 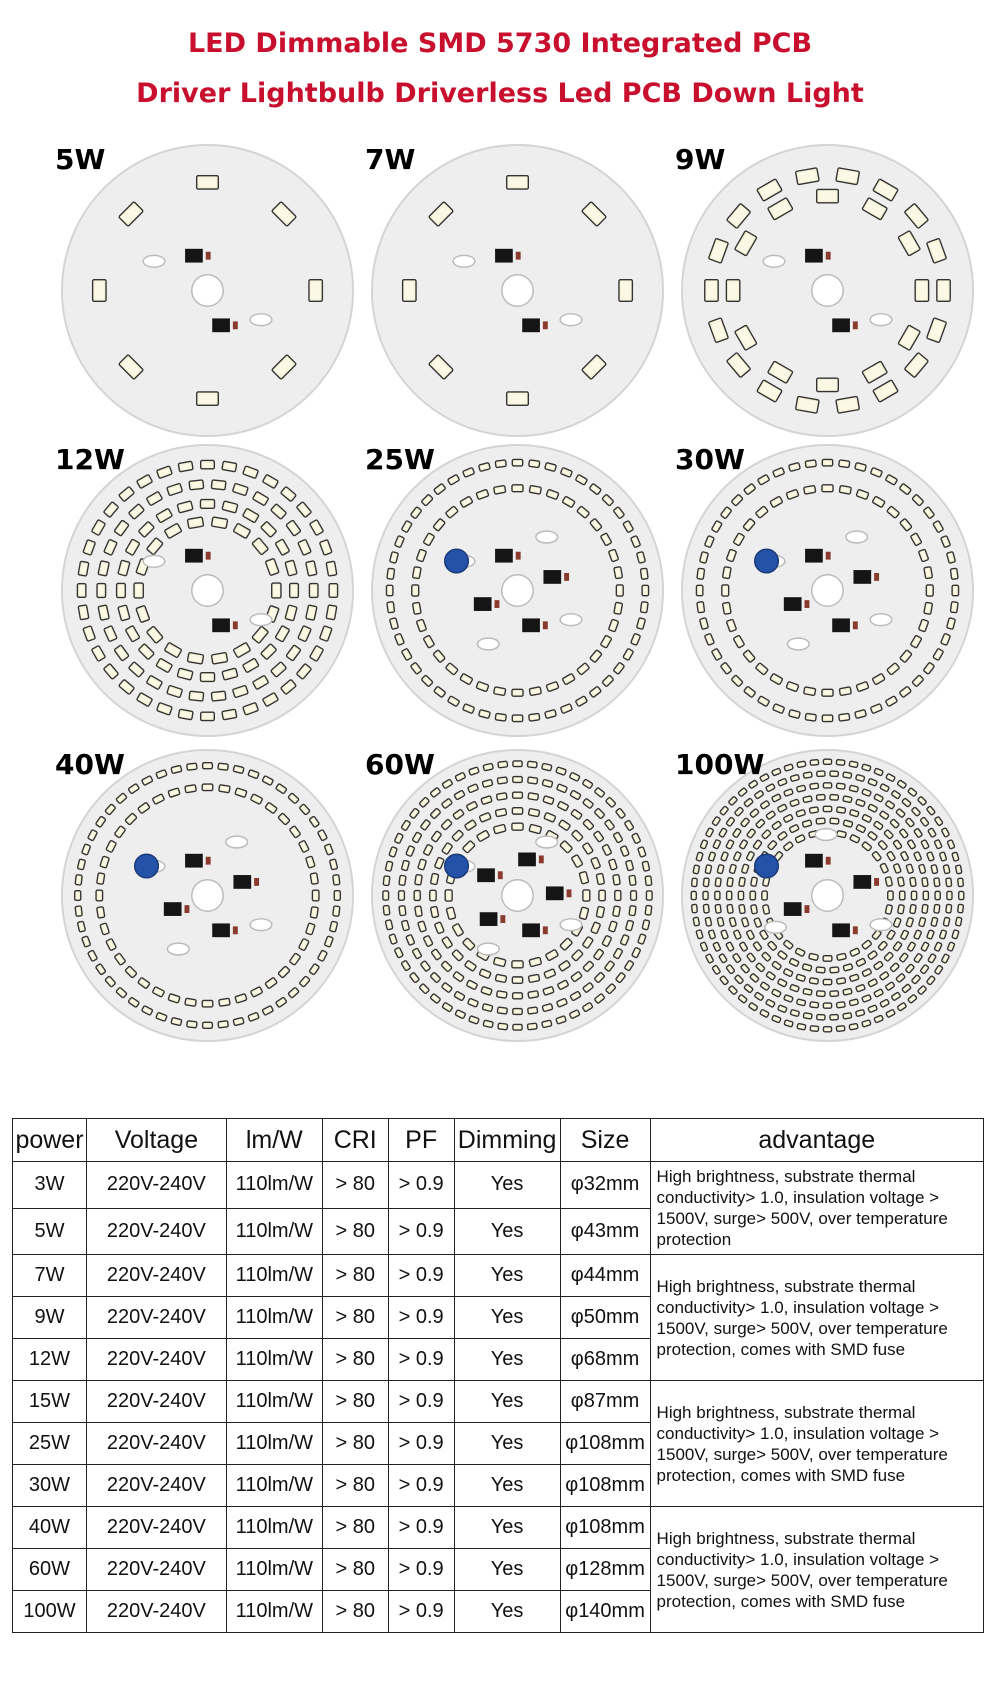 I want to click on board-label: 30W, so click(x=710, y=459).